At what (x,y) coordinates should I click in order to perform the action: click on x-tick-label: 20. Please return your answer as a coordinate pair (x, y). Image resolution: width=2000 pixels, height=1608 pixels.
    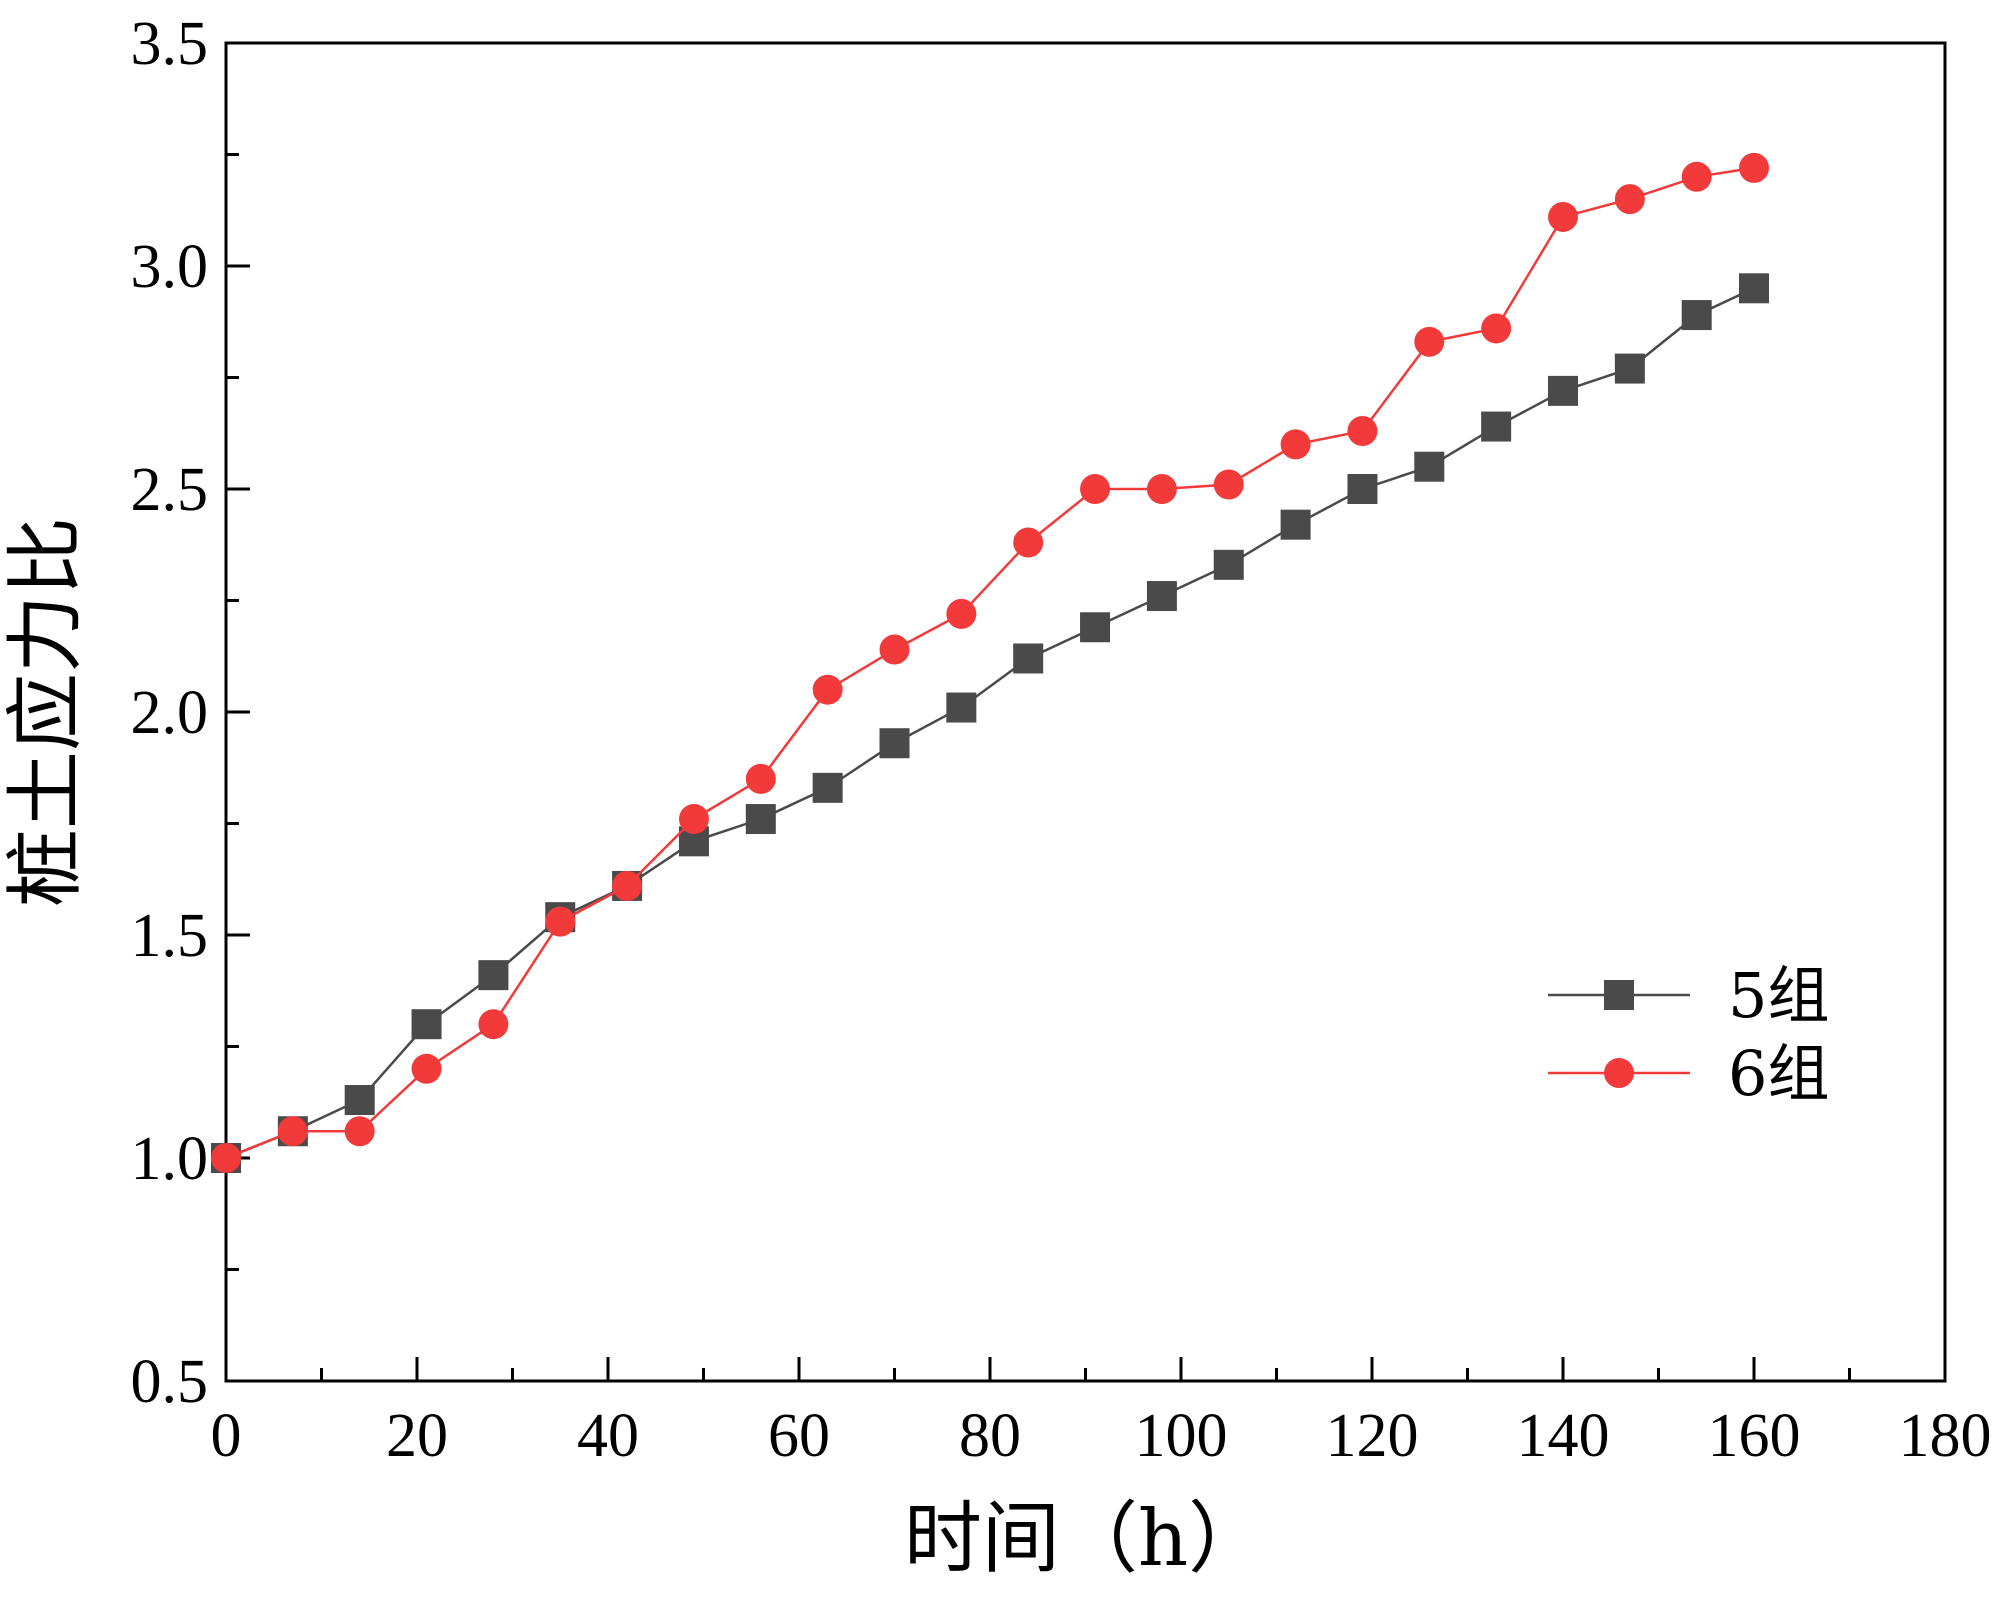
    Looking at the image, I should click on (417, 1436).